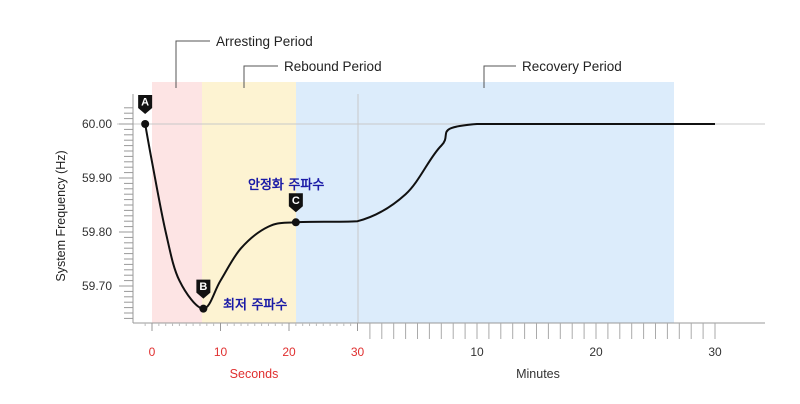  Describe the element at coordinates (97, 205) in the screenshot. I see `y-tick-labels: 60.00 59.90 59.80 59.70` at that location.